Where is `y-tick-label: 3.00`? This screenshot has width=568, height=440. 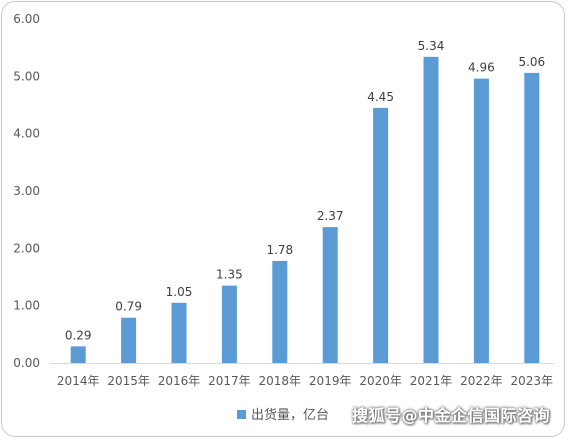
y-tick-label: 3.00 is located at coordinates (26, 191).